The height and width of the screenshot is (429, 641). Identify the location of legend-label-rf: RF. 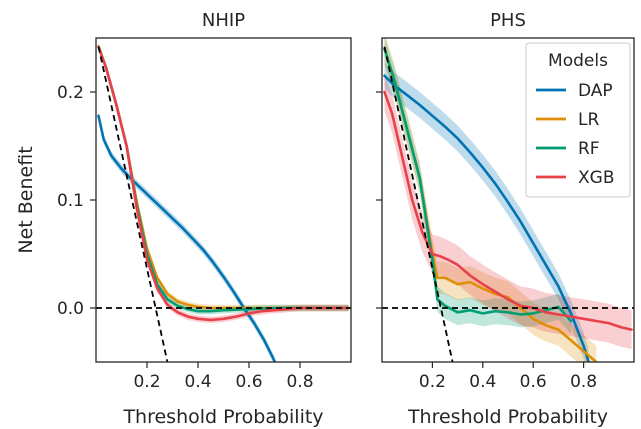
(589, 149).